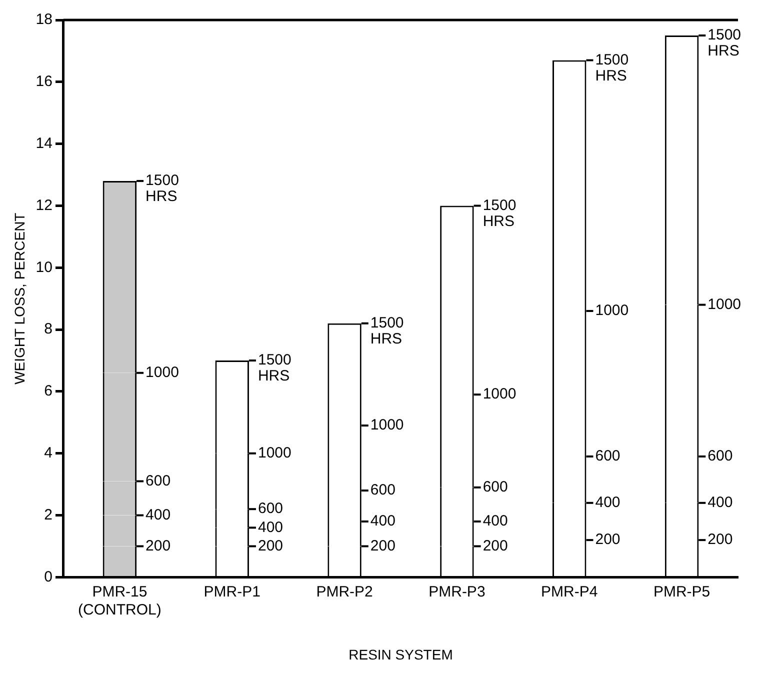 The image size is (777, 687). What do you see at coordinates (232, 591) in the screenshot?
I see `x-tick-label: PMR-P1` at bounding box center [232, 591].